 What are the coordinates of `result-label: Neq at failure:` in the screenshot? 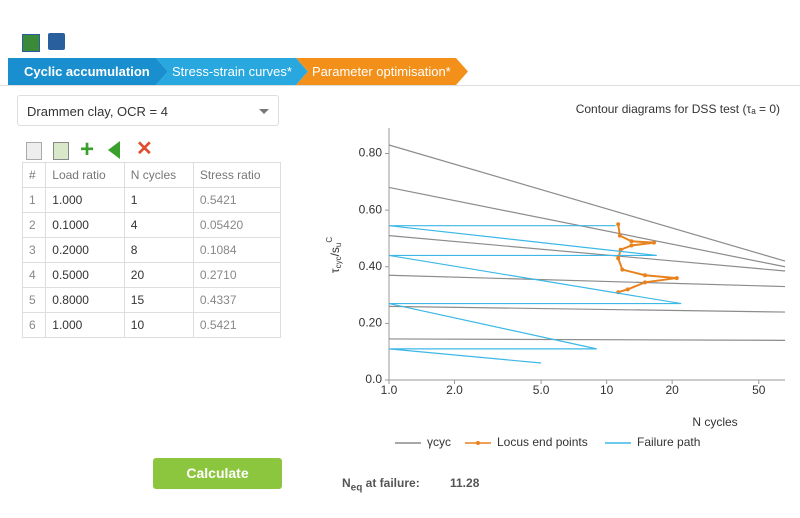 It's located at (381, 484).